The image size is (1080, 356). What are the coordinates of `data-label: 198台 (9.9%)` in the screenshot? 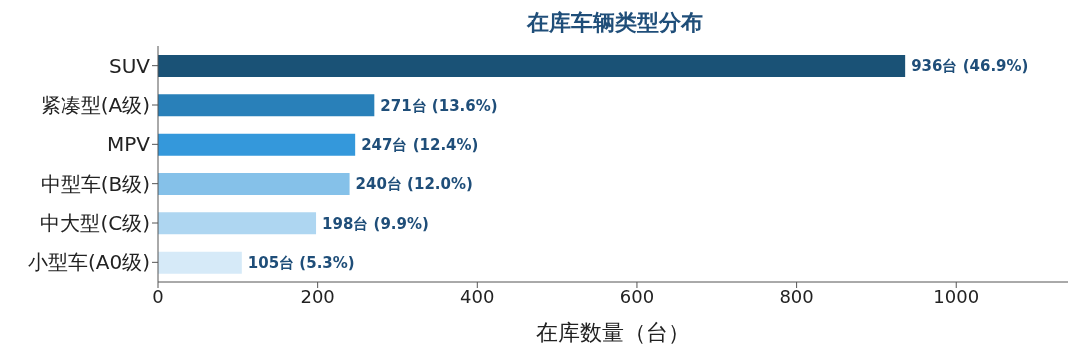 It's located at (375, 223).